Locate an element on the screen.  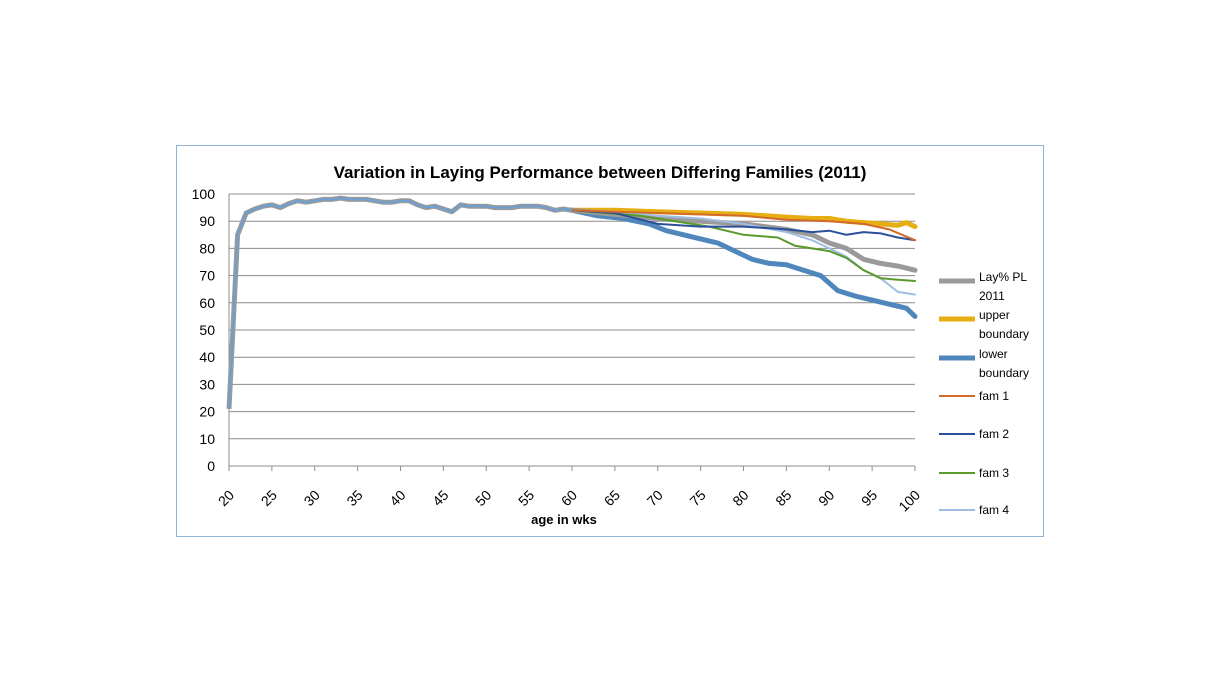
x-tick-label: 35 is located at coordinates (354, 498).